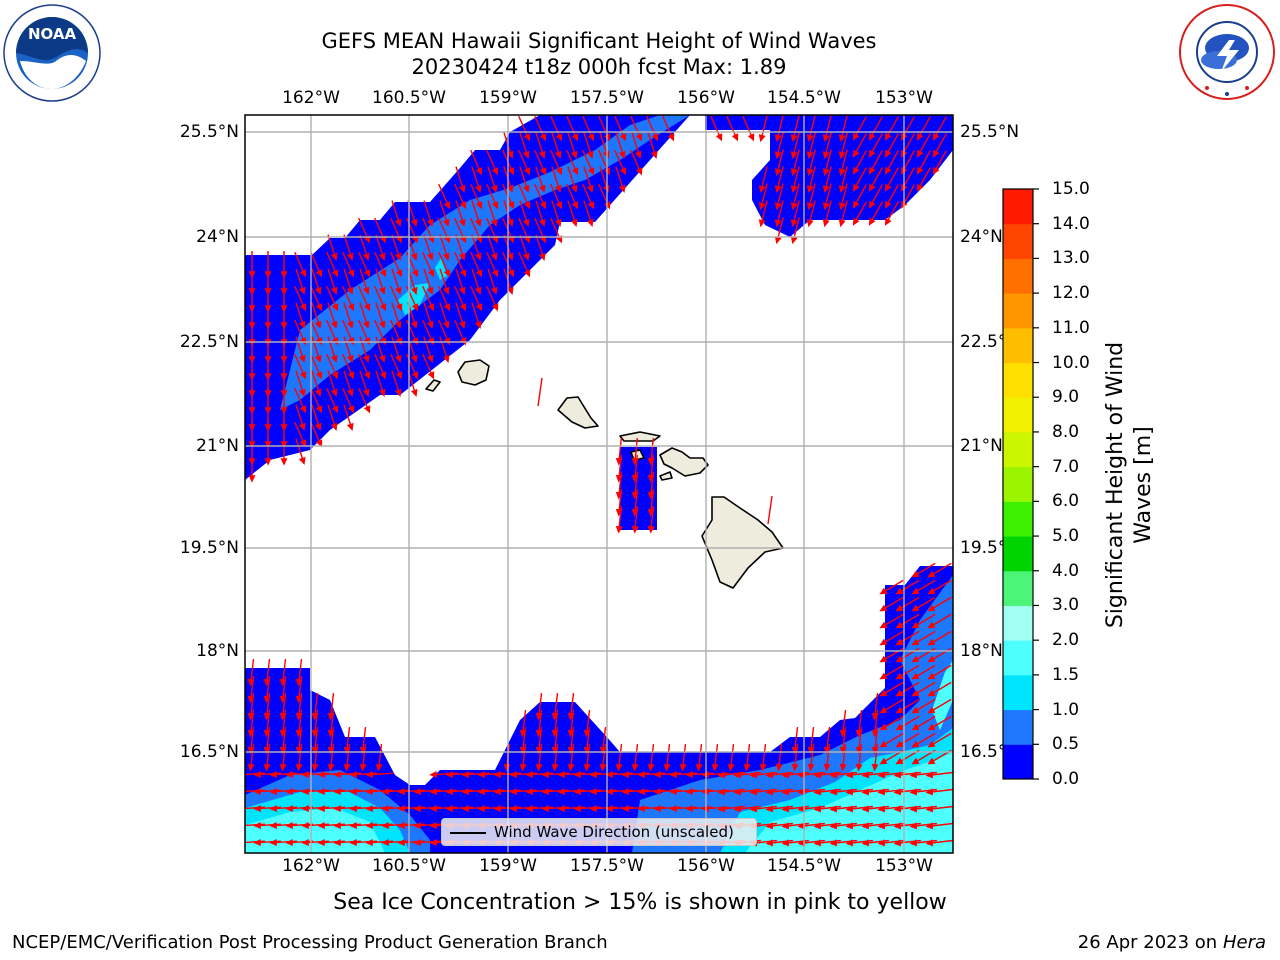  Describe the element at coordinates (1018, 554) in the screenshot. I see `colorbar-segment` at that location.